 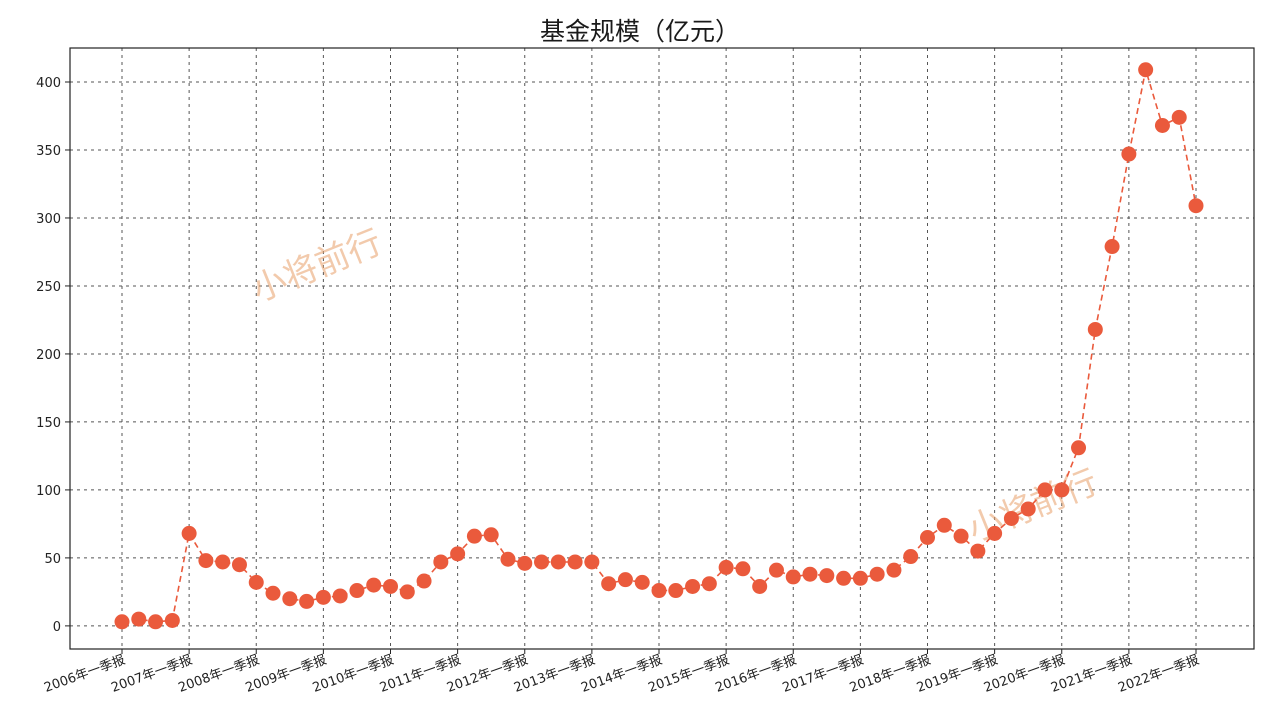 I want to click on y-tick-label: 250, so click(x=48, y=287).